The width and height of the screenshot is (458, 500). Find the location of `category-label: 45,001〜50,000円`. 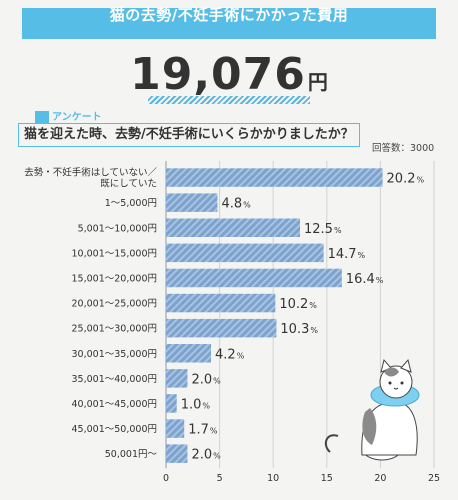

category-label: 45,001〜50,000円 is located at coordinates (114, 429).